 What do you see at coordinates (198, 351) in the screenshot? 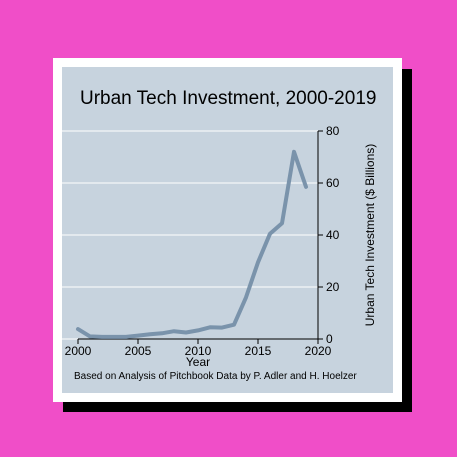
I see `x-tick-label: 2010` at bounding box center [198, 351].